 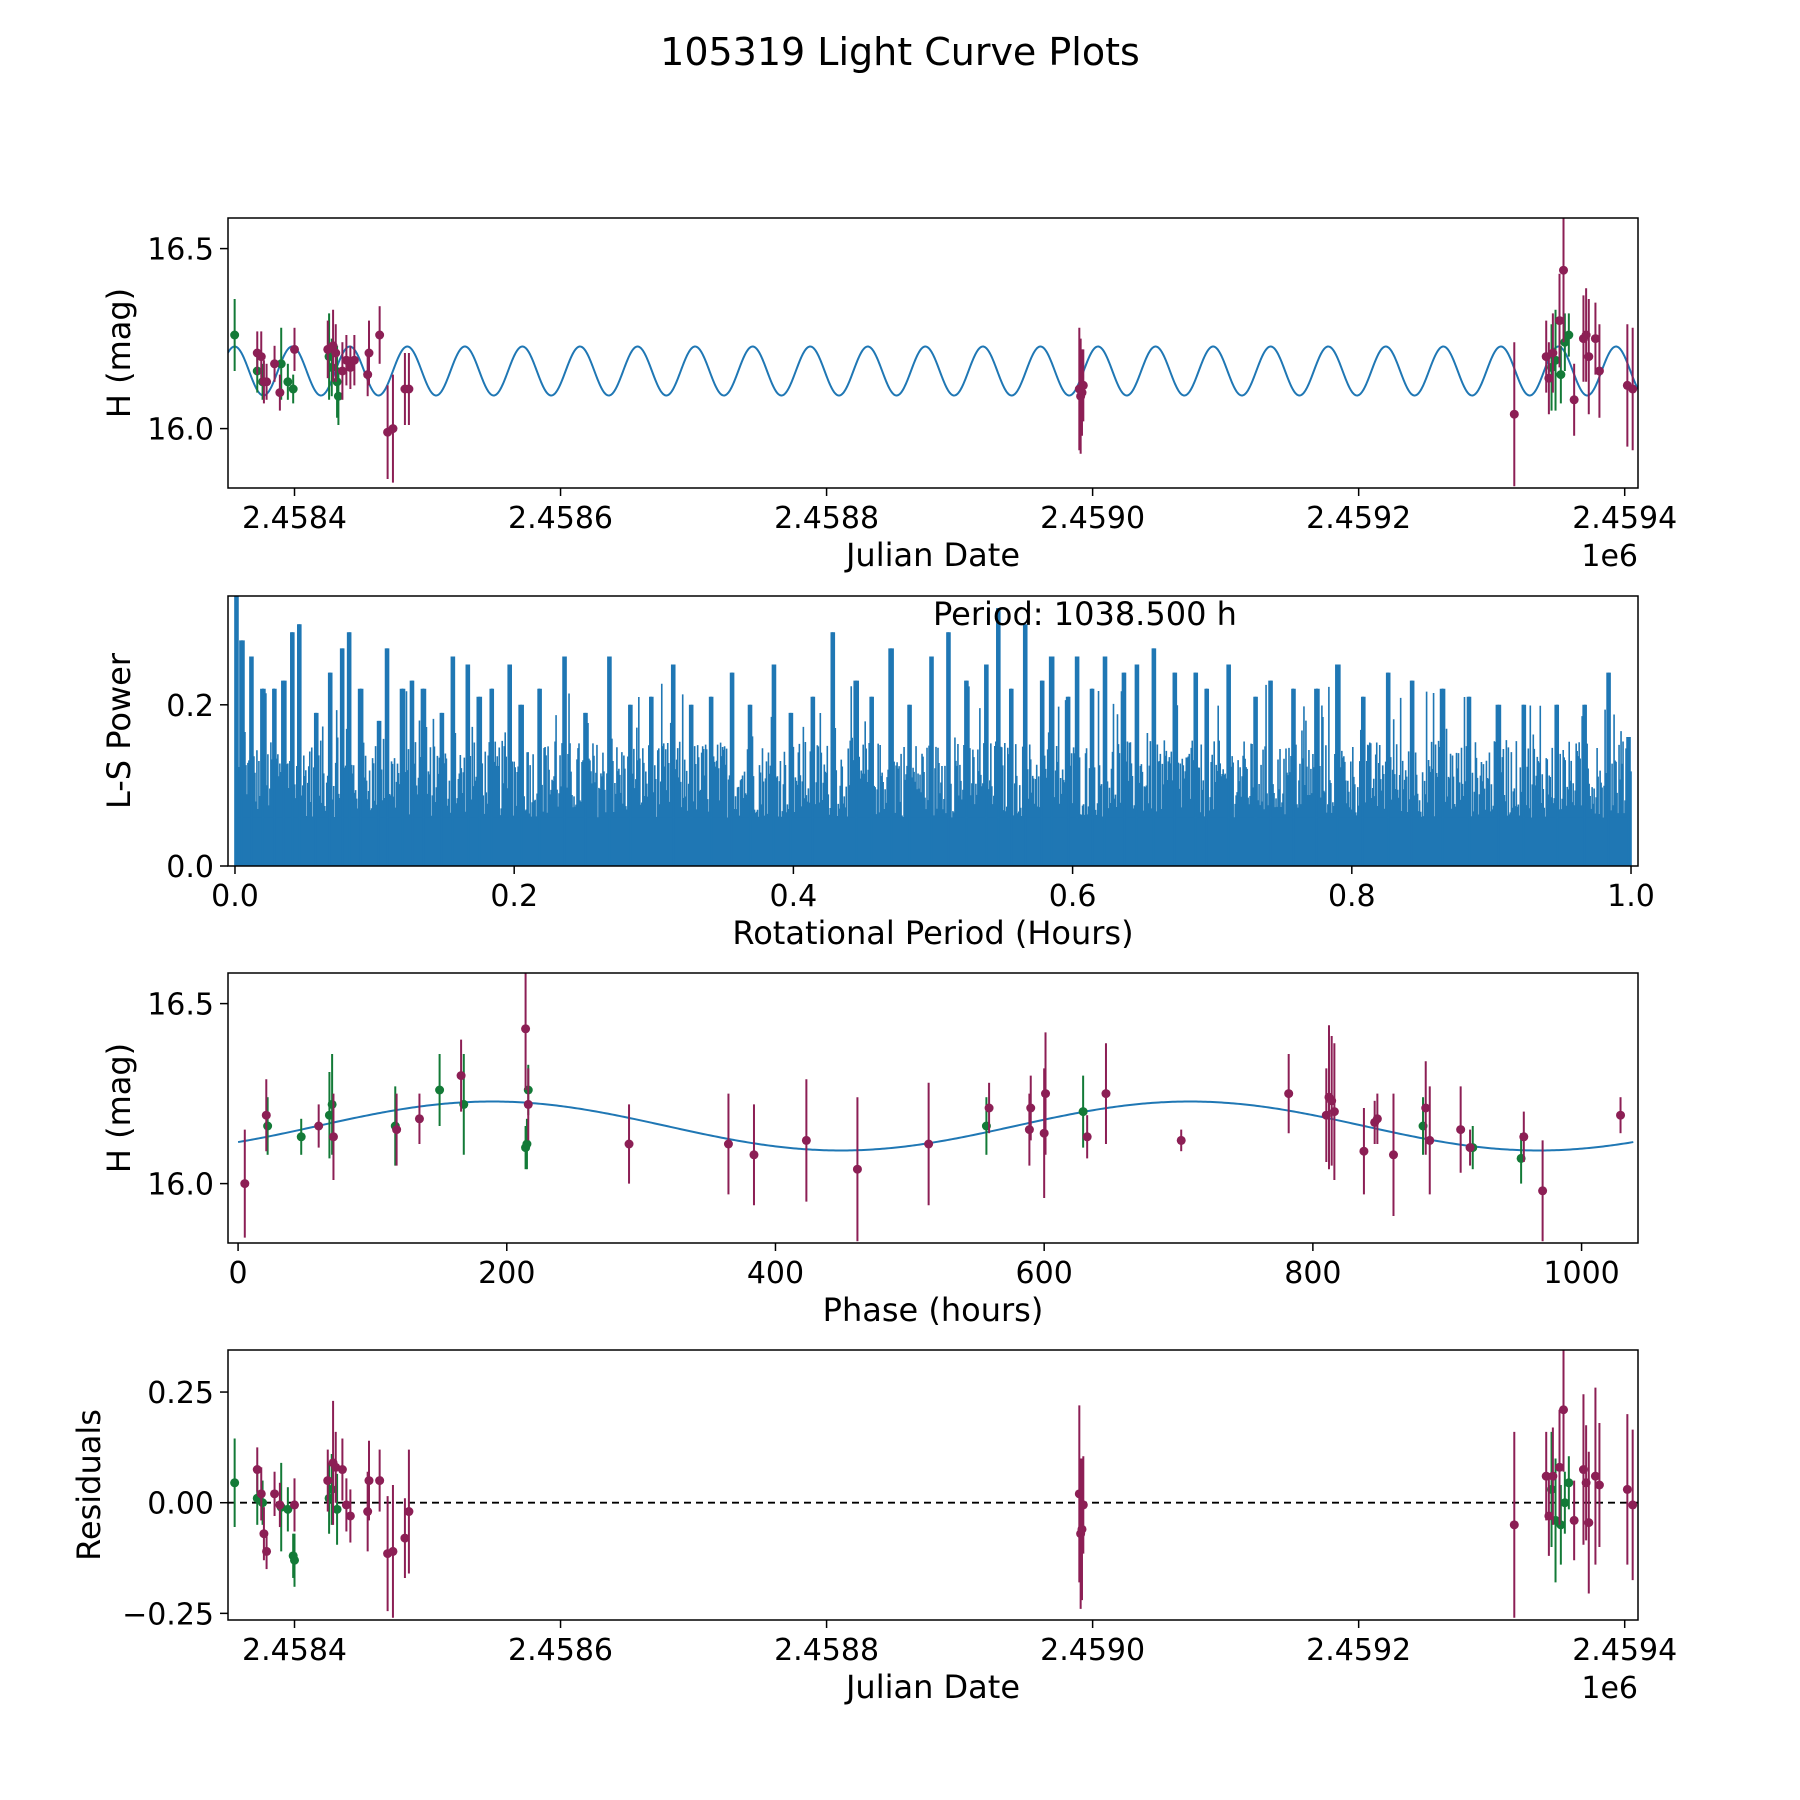 I want to click on phased-xtick-label: 600, so click(x=1044, y=1273).